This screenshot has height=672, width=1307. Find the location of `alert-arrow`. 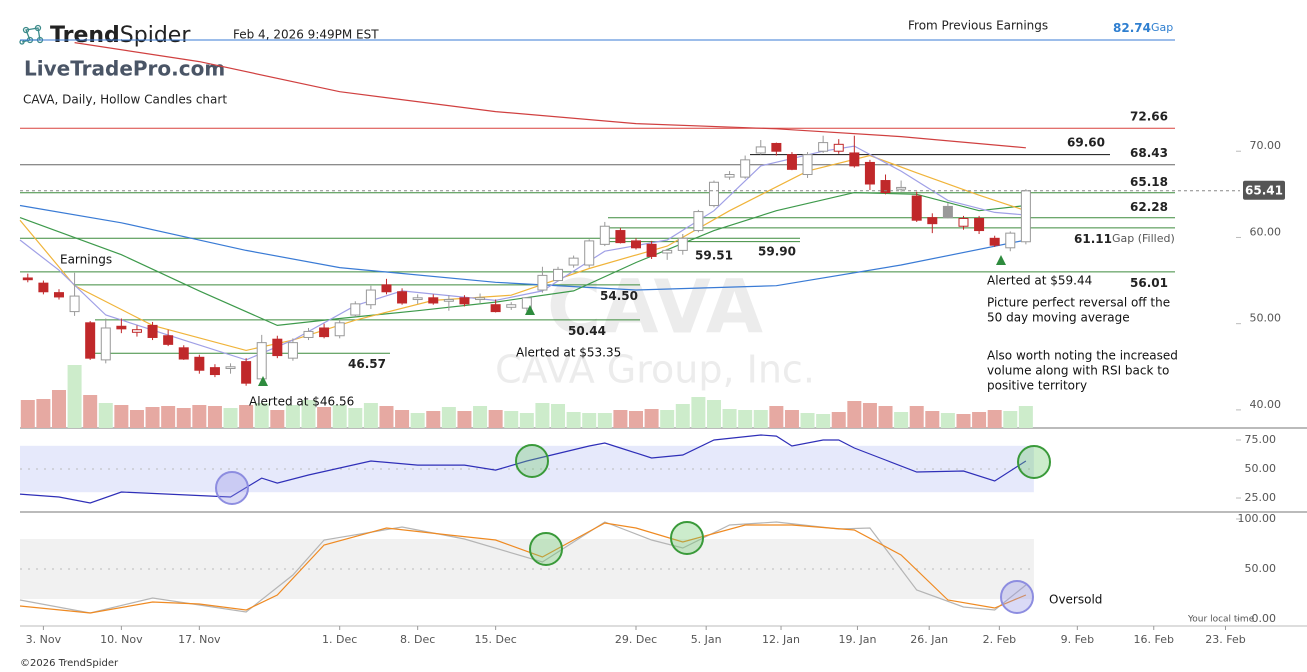

alert-arrow is located at coordinates (263, 381).